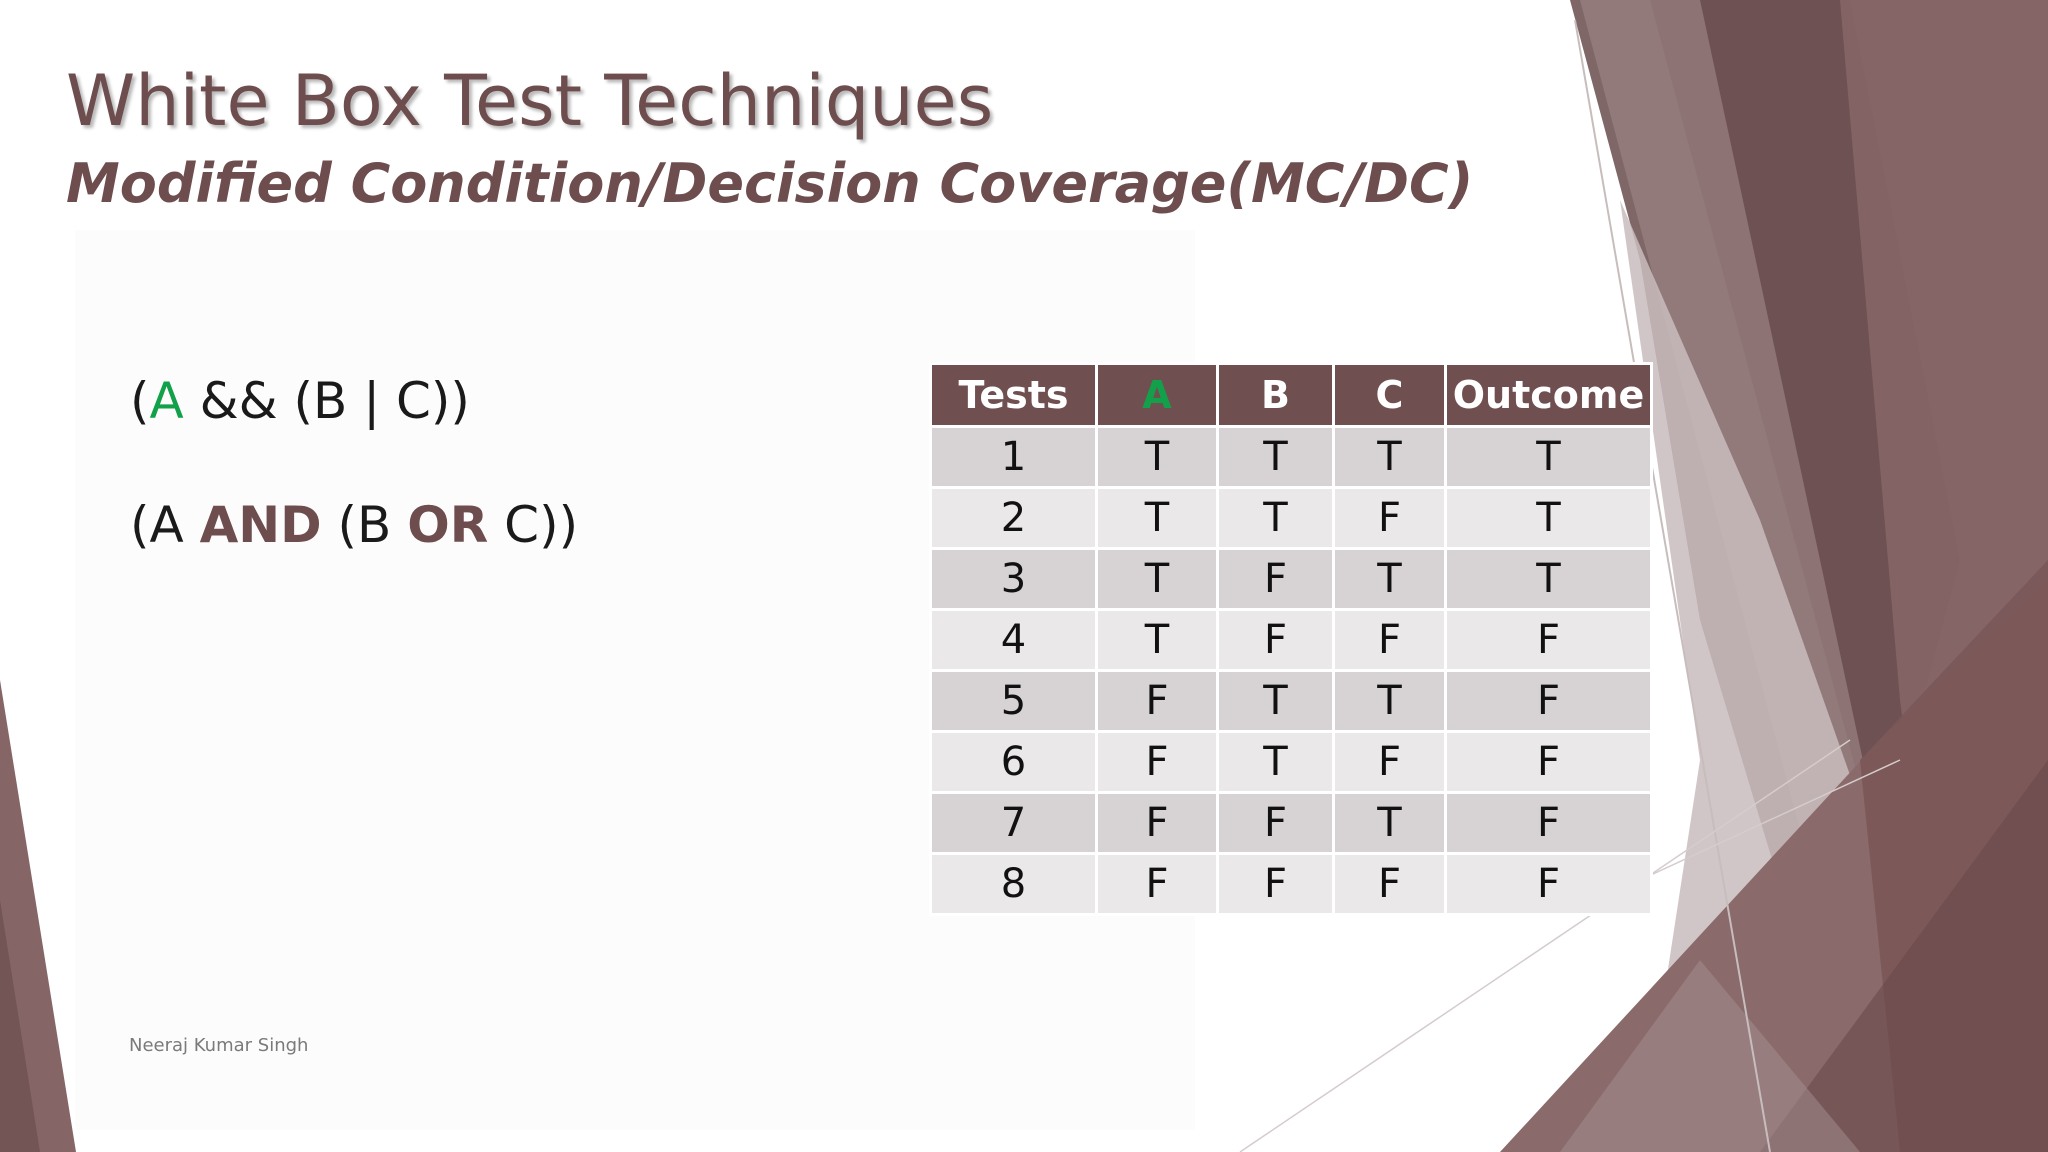 Image resolution: width=2048 pixels, height=1152 pixels. I want to click on table-row: 8 F F F F, so click(1291, 884).